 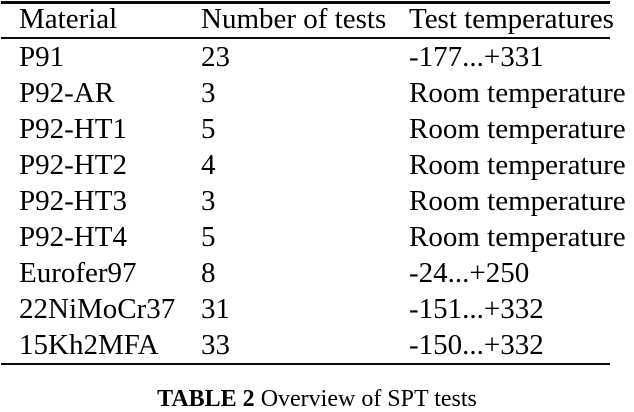 What do you see at coordinates (476, 345) in the screenshot?
I see `test-temperatures-cell: -150...+332` at bounding box center [476, 345].